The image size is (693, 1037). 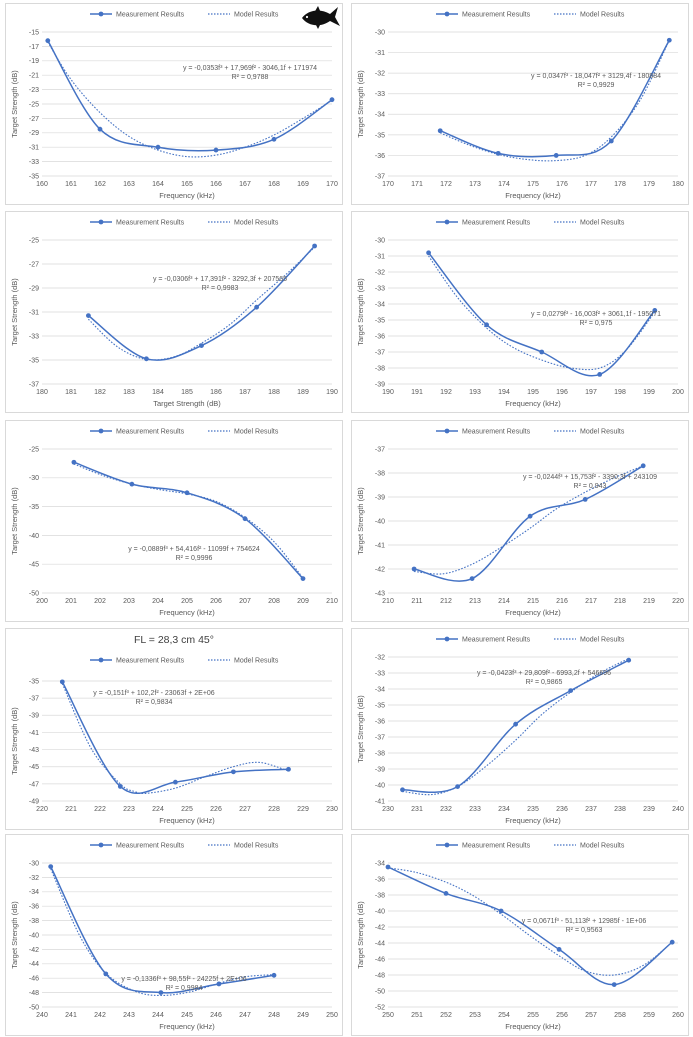 What do you see at coordinates (34, 133) in the screenshot?
I see `y-tick-label: -29` at bounding box center [34, 133].